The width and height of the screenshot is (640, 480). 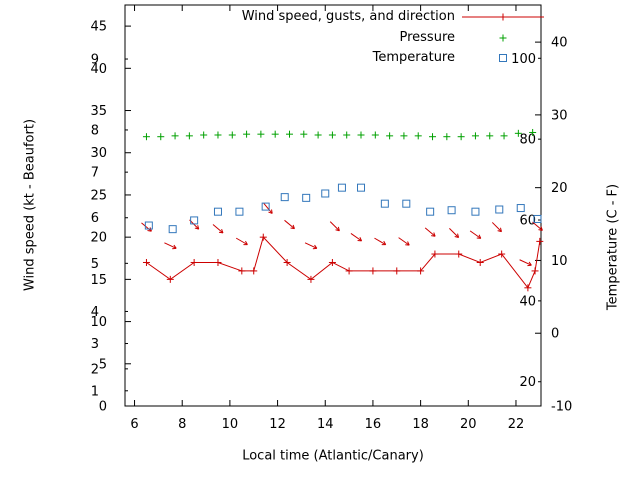 I want to click on legend-temperature-label: Temperature, so click(x=413, y=57).